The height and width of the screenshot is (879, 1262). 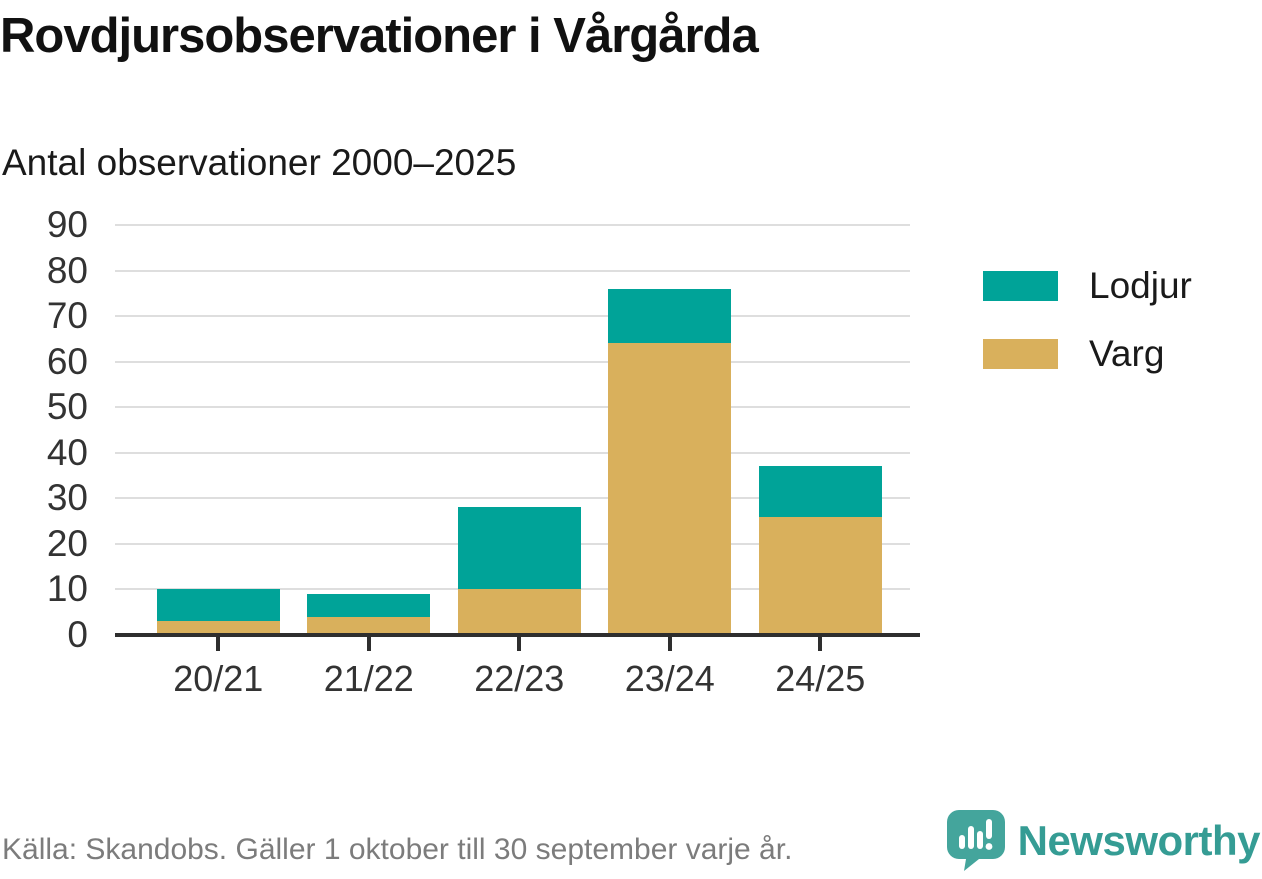 I want to click on x-axis-labels: 20/21 21/22 22/23 23/24 24/25, so click(x=517, y=680).